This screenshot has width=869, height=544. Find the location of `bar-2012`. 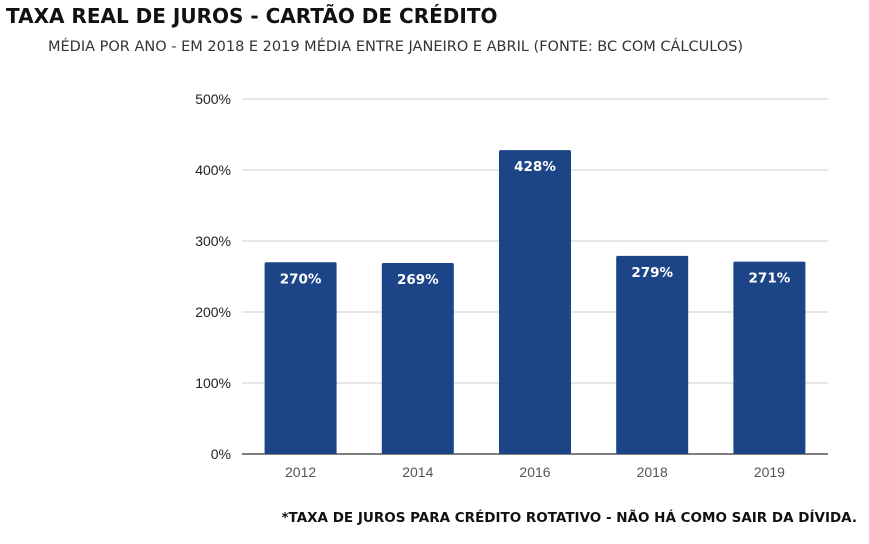

bar-2012 is located at coordinates (300, 358).